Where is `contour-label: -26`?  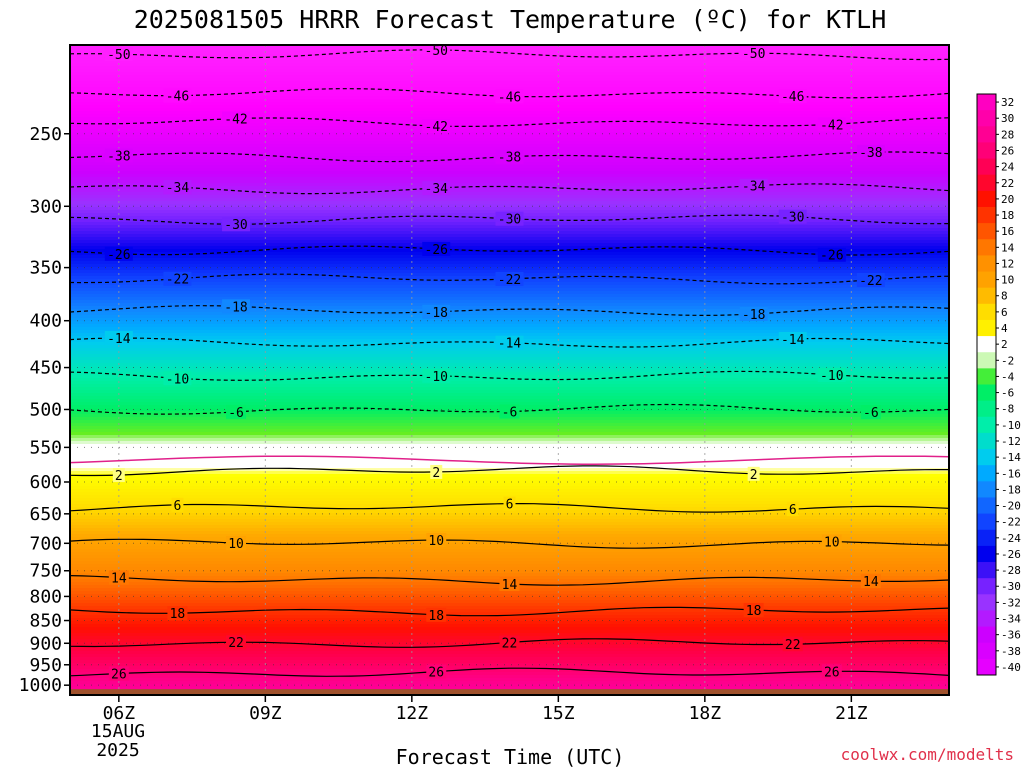
contour-label: -26 is located at coordinates (118, 255).